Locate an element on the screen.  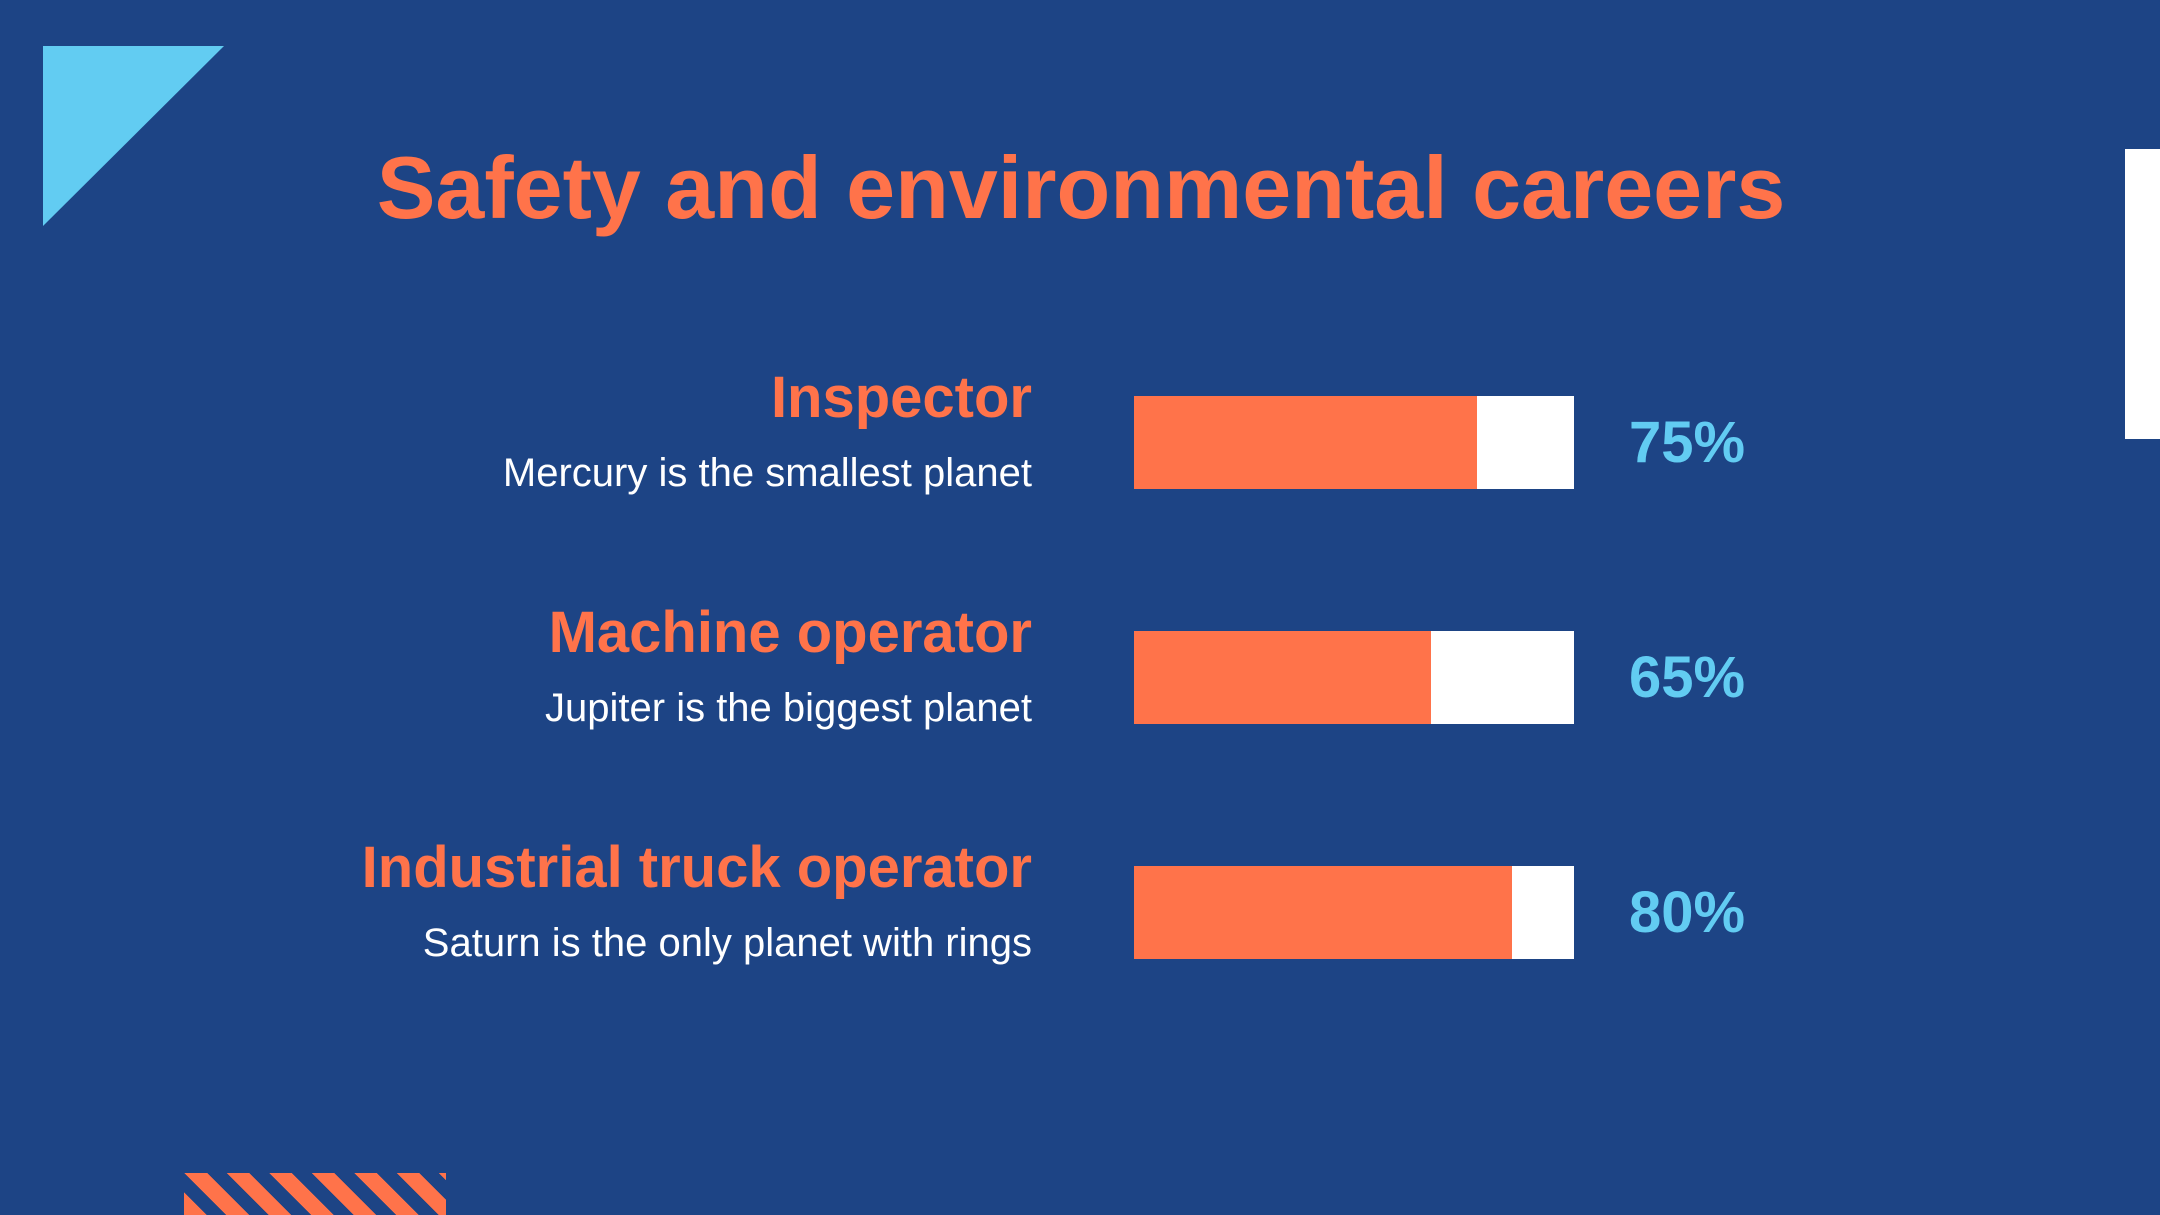
career-description: Mercury is the smallest planet is located at coordinates (767, 473).